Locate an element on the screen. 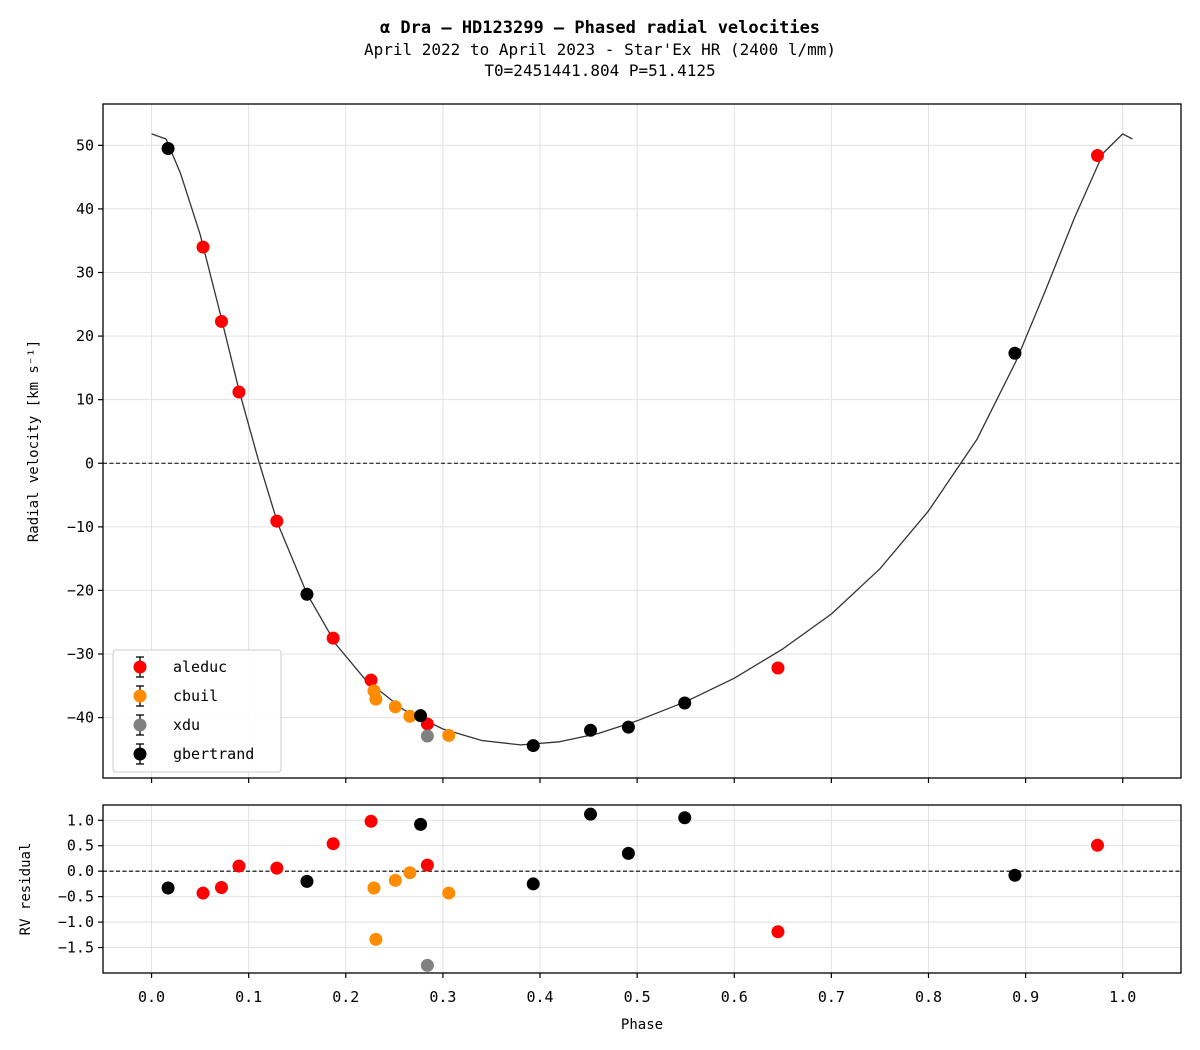 The height and width of the screenshot is (1050, 1200). legend-label-cbuil: cbuil is located at coordinates (195, 696).